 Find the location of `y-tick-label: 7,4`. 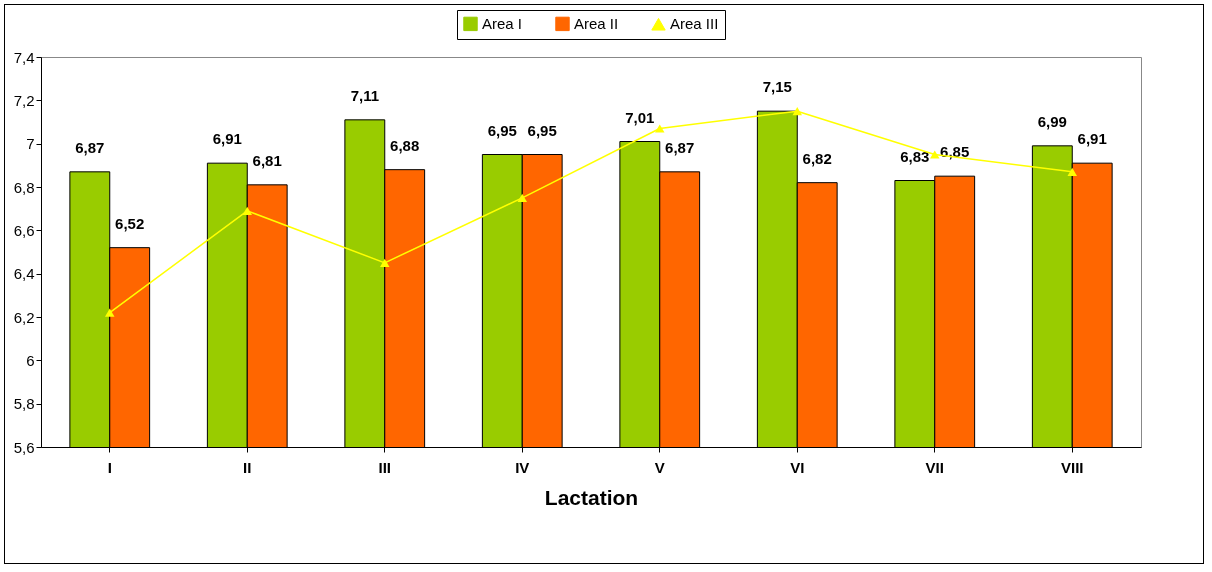

y-tick-label: 7,4 is located at coordinates (24, 57).